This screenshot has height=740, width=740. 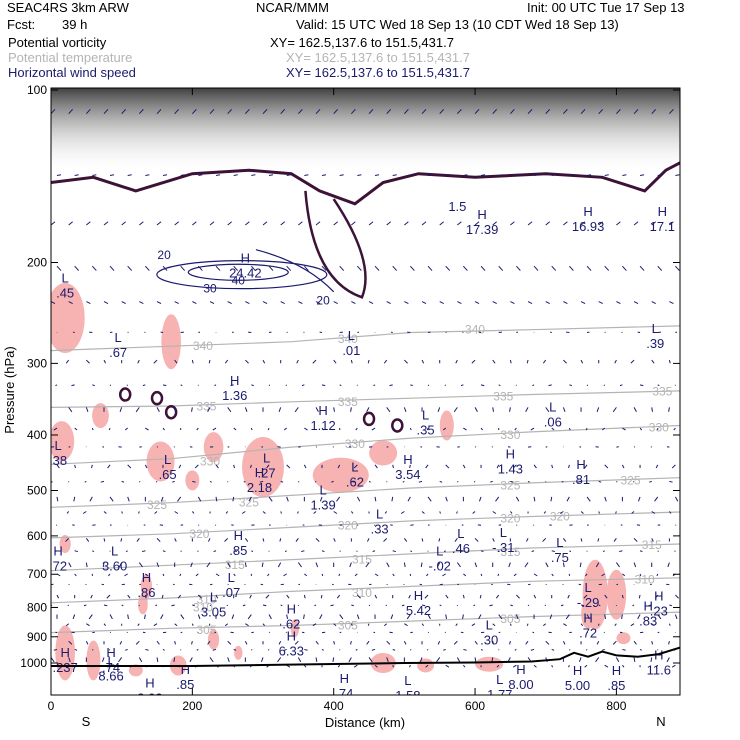 What do you see at coordinates (652, 545) in the screenshot?
I see `theta-label: 315` at bounding box center [652, 545].